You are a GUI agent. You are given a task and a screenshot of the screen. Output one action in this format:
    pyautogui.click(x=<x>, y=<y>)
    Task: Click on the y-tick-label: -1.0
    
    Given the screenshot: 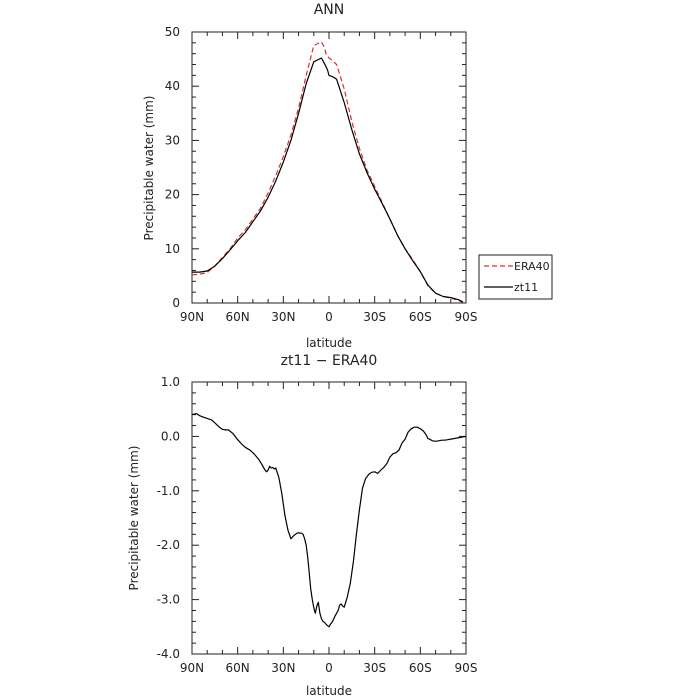 What is the action you would take?
    pyautogui.click(x=168, y=491)
    